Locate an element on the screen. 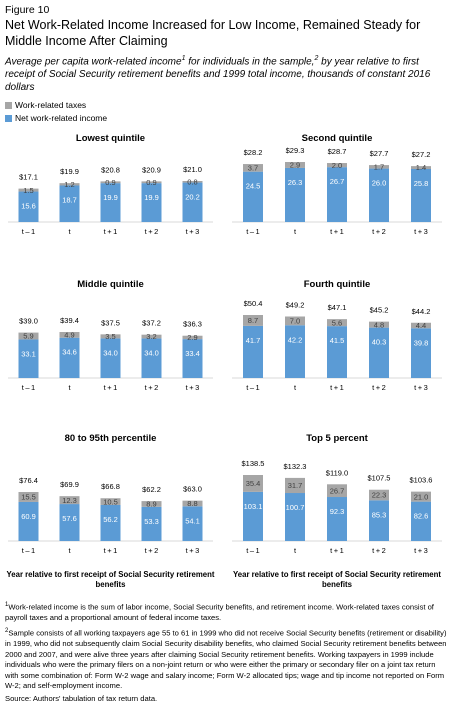 This screenshot has height=712, width=453. data-label-total: $138.5 is located at coordinates (253, 463).